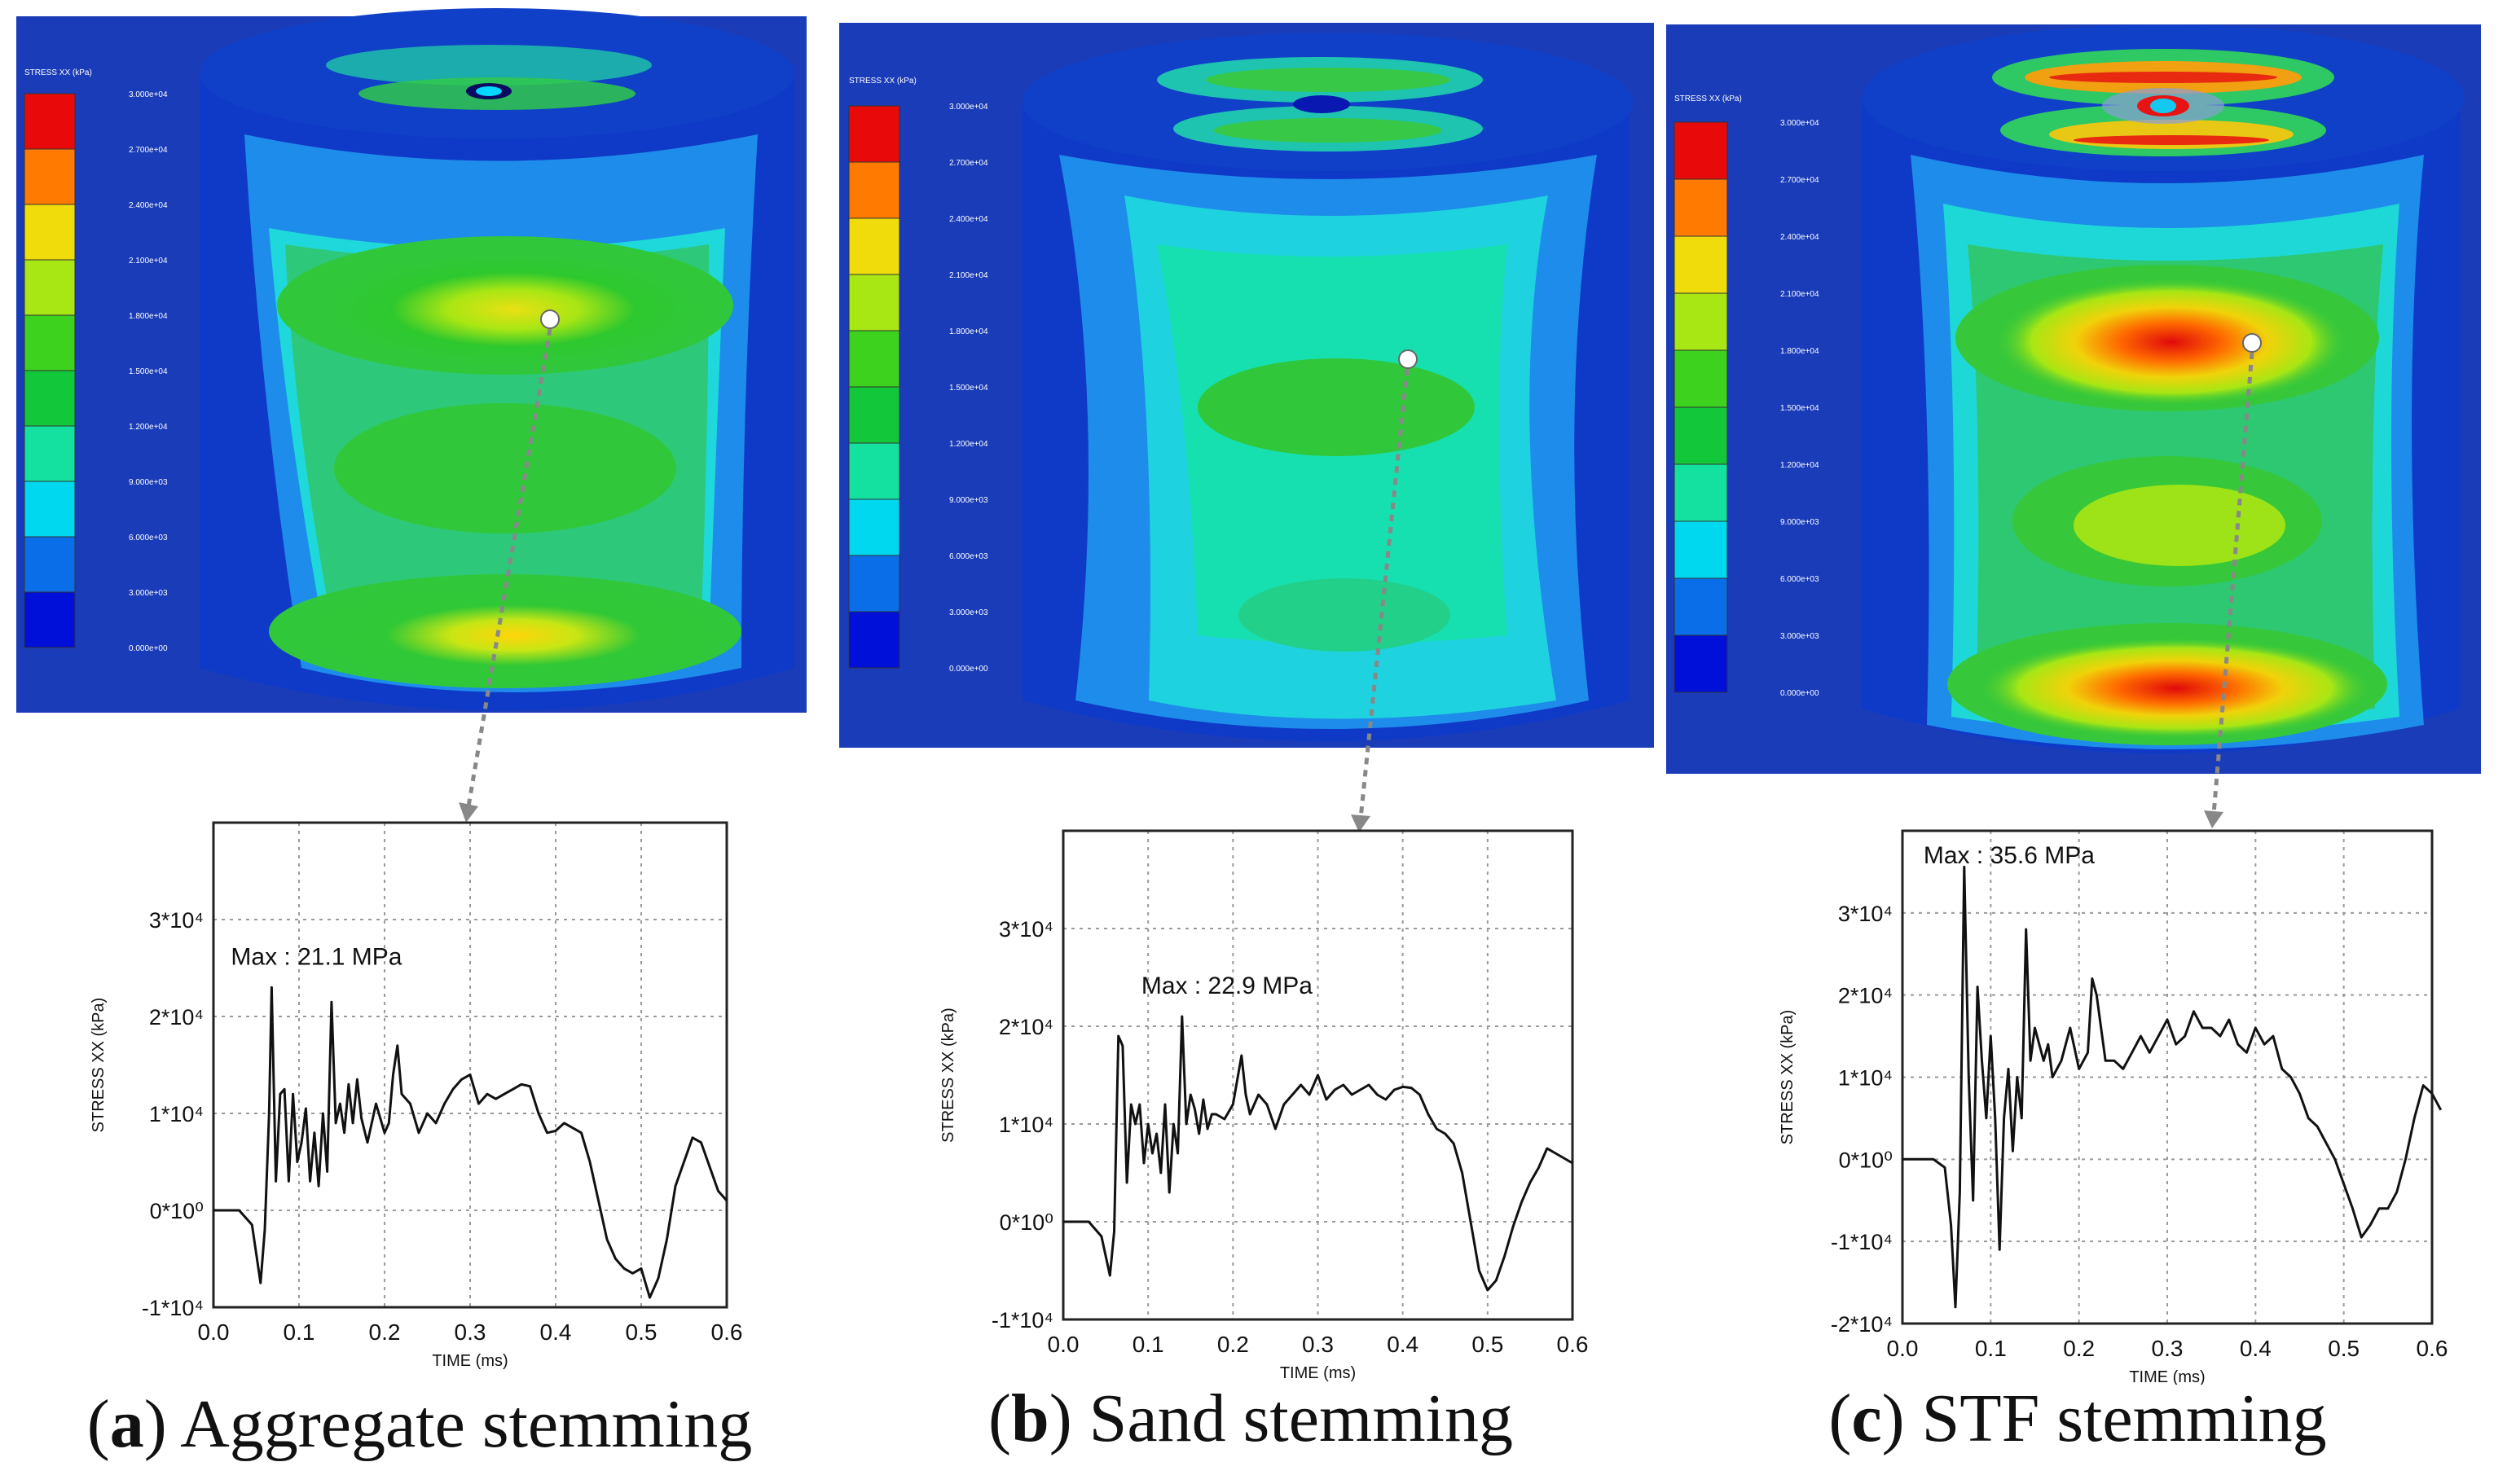 The width and height of the screenshot is (2507, 1484). What do you see at coordinates (642, 1332) in the screenshot?
I see `x-tick-label: 0.5` at bounding box center [642, 1332].